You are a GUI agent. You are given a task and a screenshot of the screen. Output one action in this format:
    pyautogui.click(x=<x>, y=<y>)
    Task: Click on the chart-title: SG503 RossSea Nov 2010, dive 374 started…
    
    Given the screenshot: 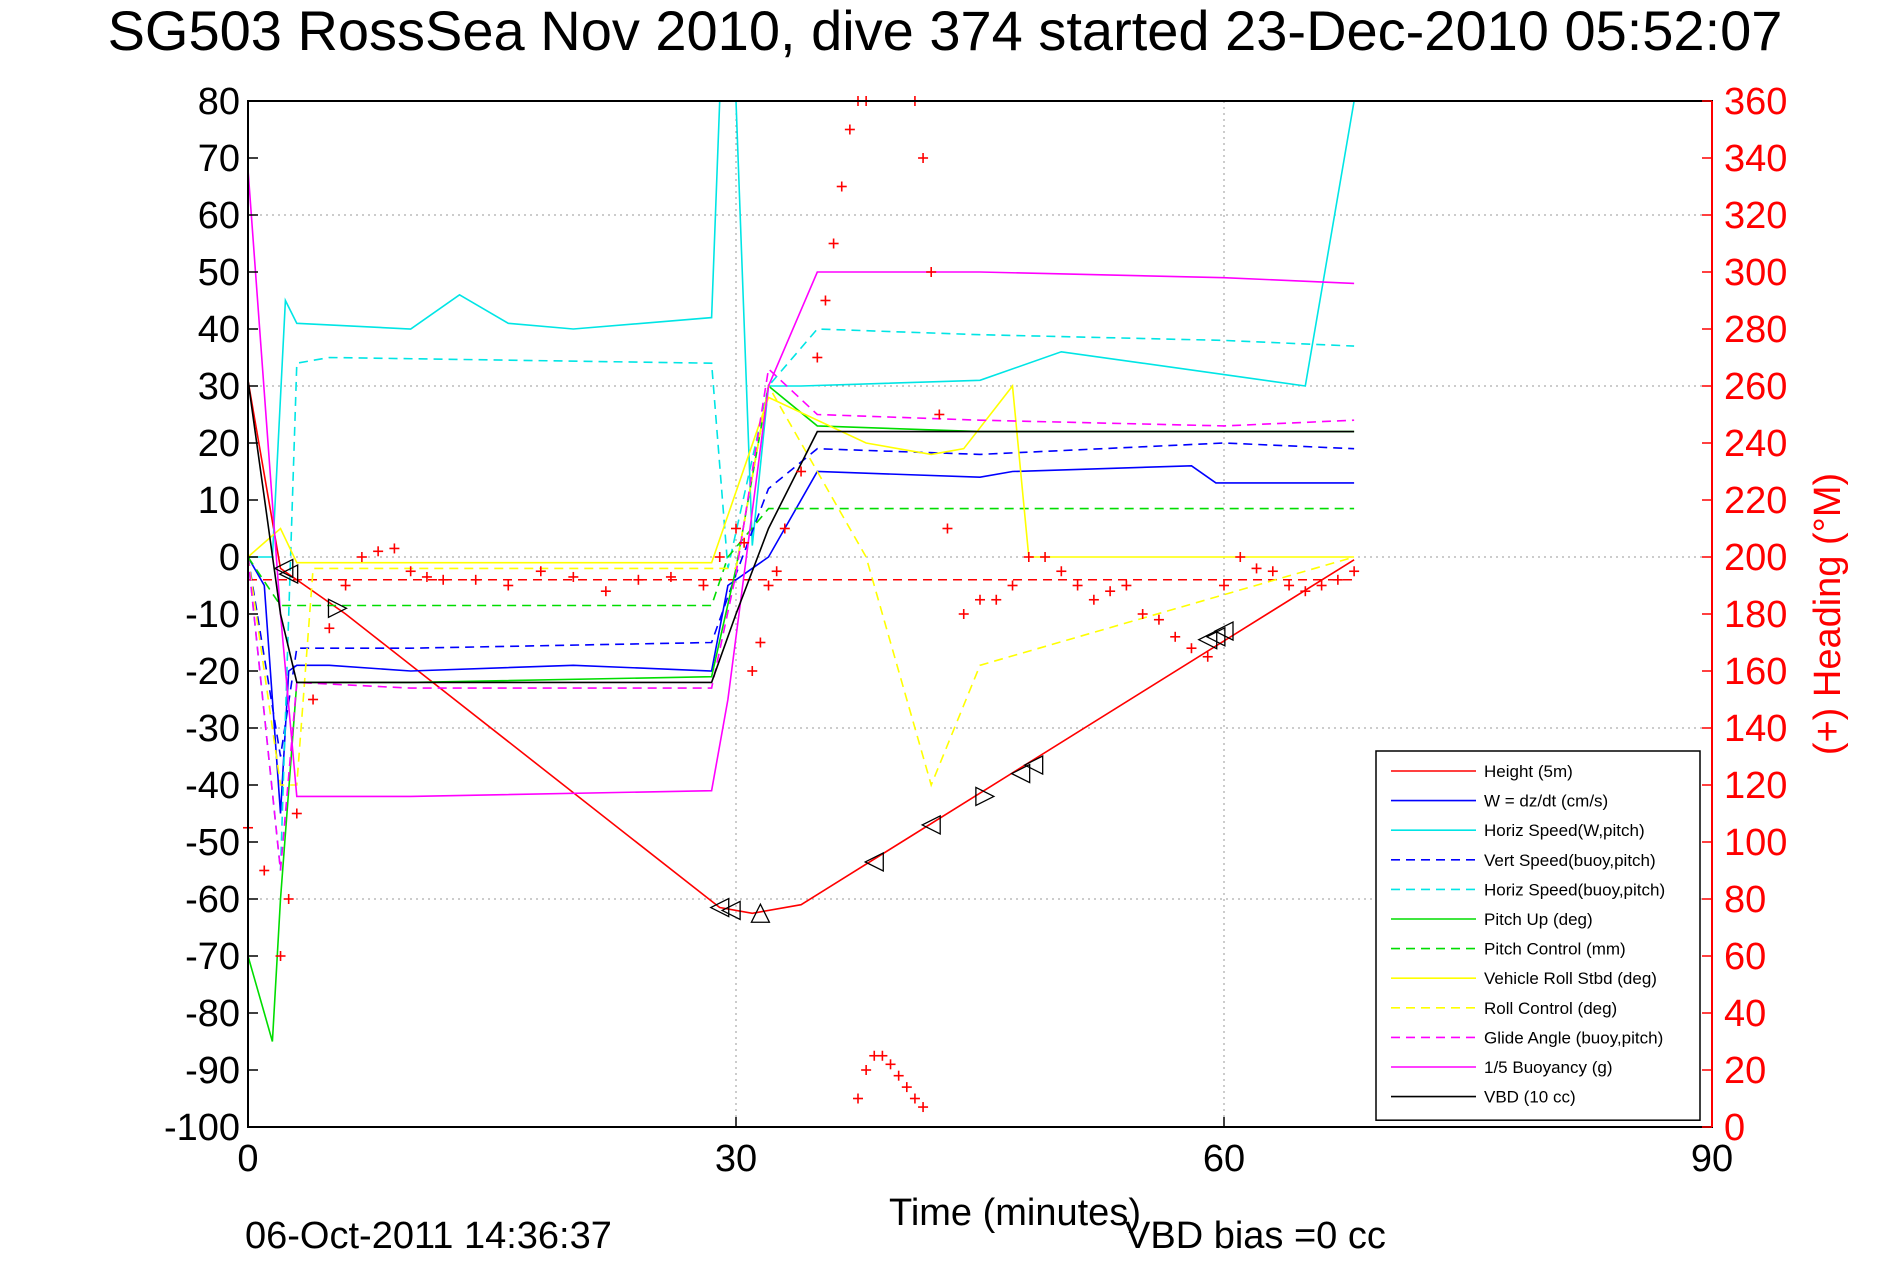 What is the action you would take?
    pyautogui.click(x=945, y=31)
    